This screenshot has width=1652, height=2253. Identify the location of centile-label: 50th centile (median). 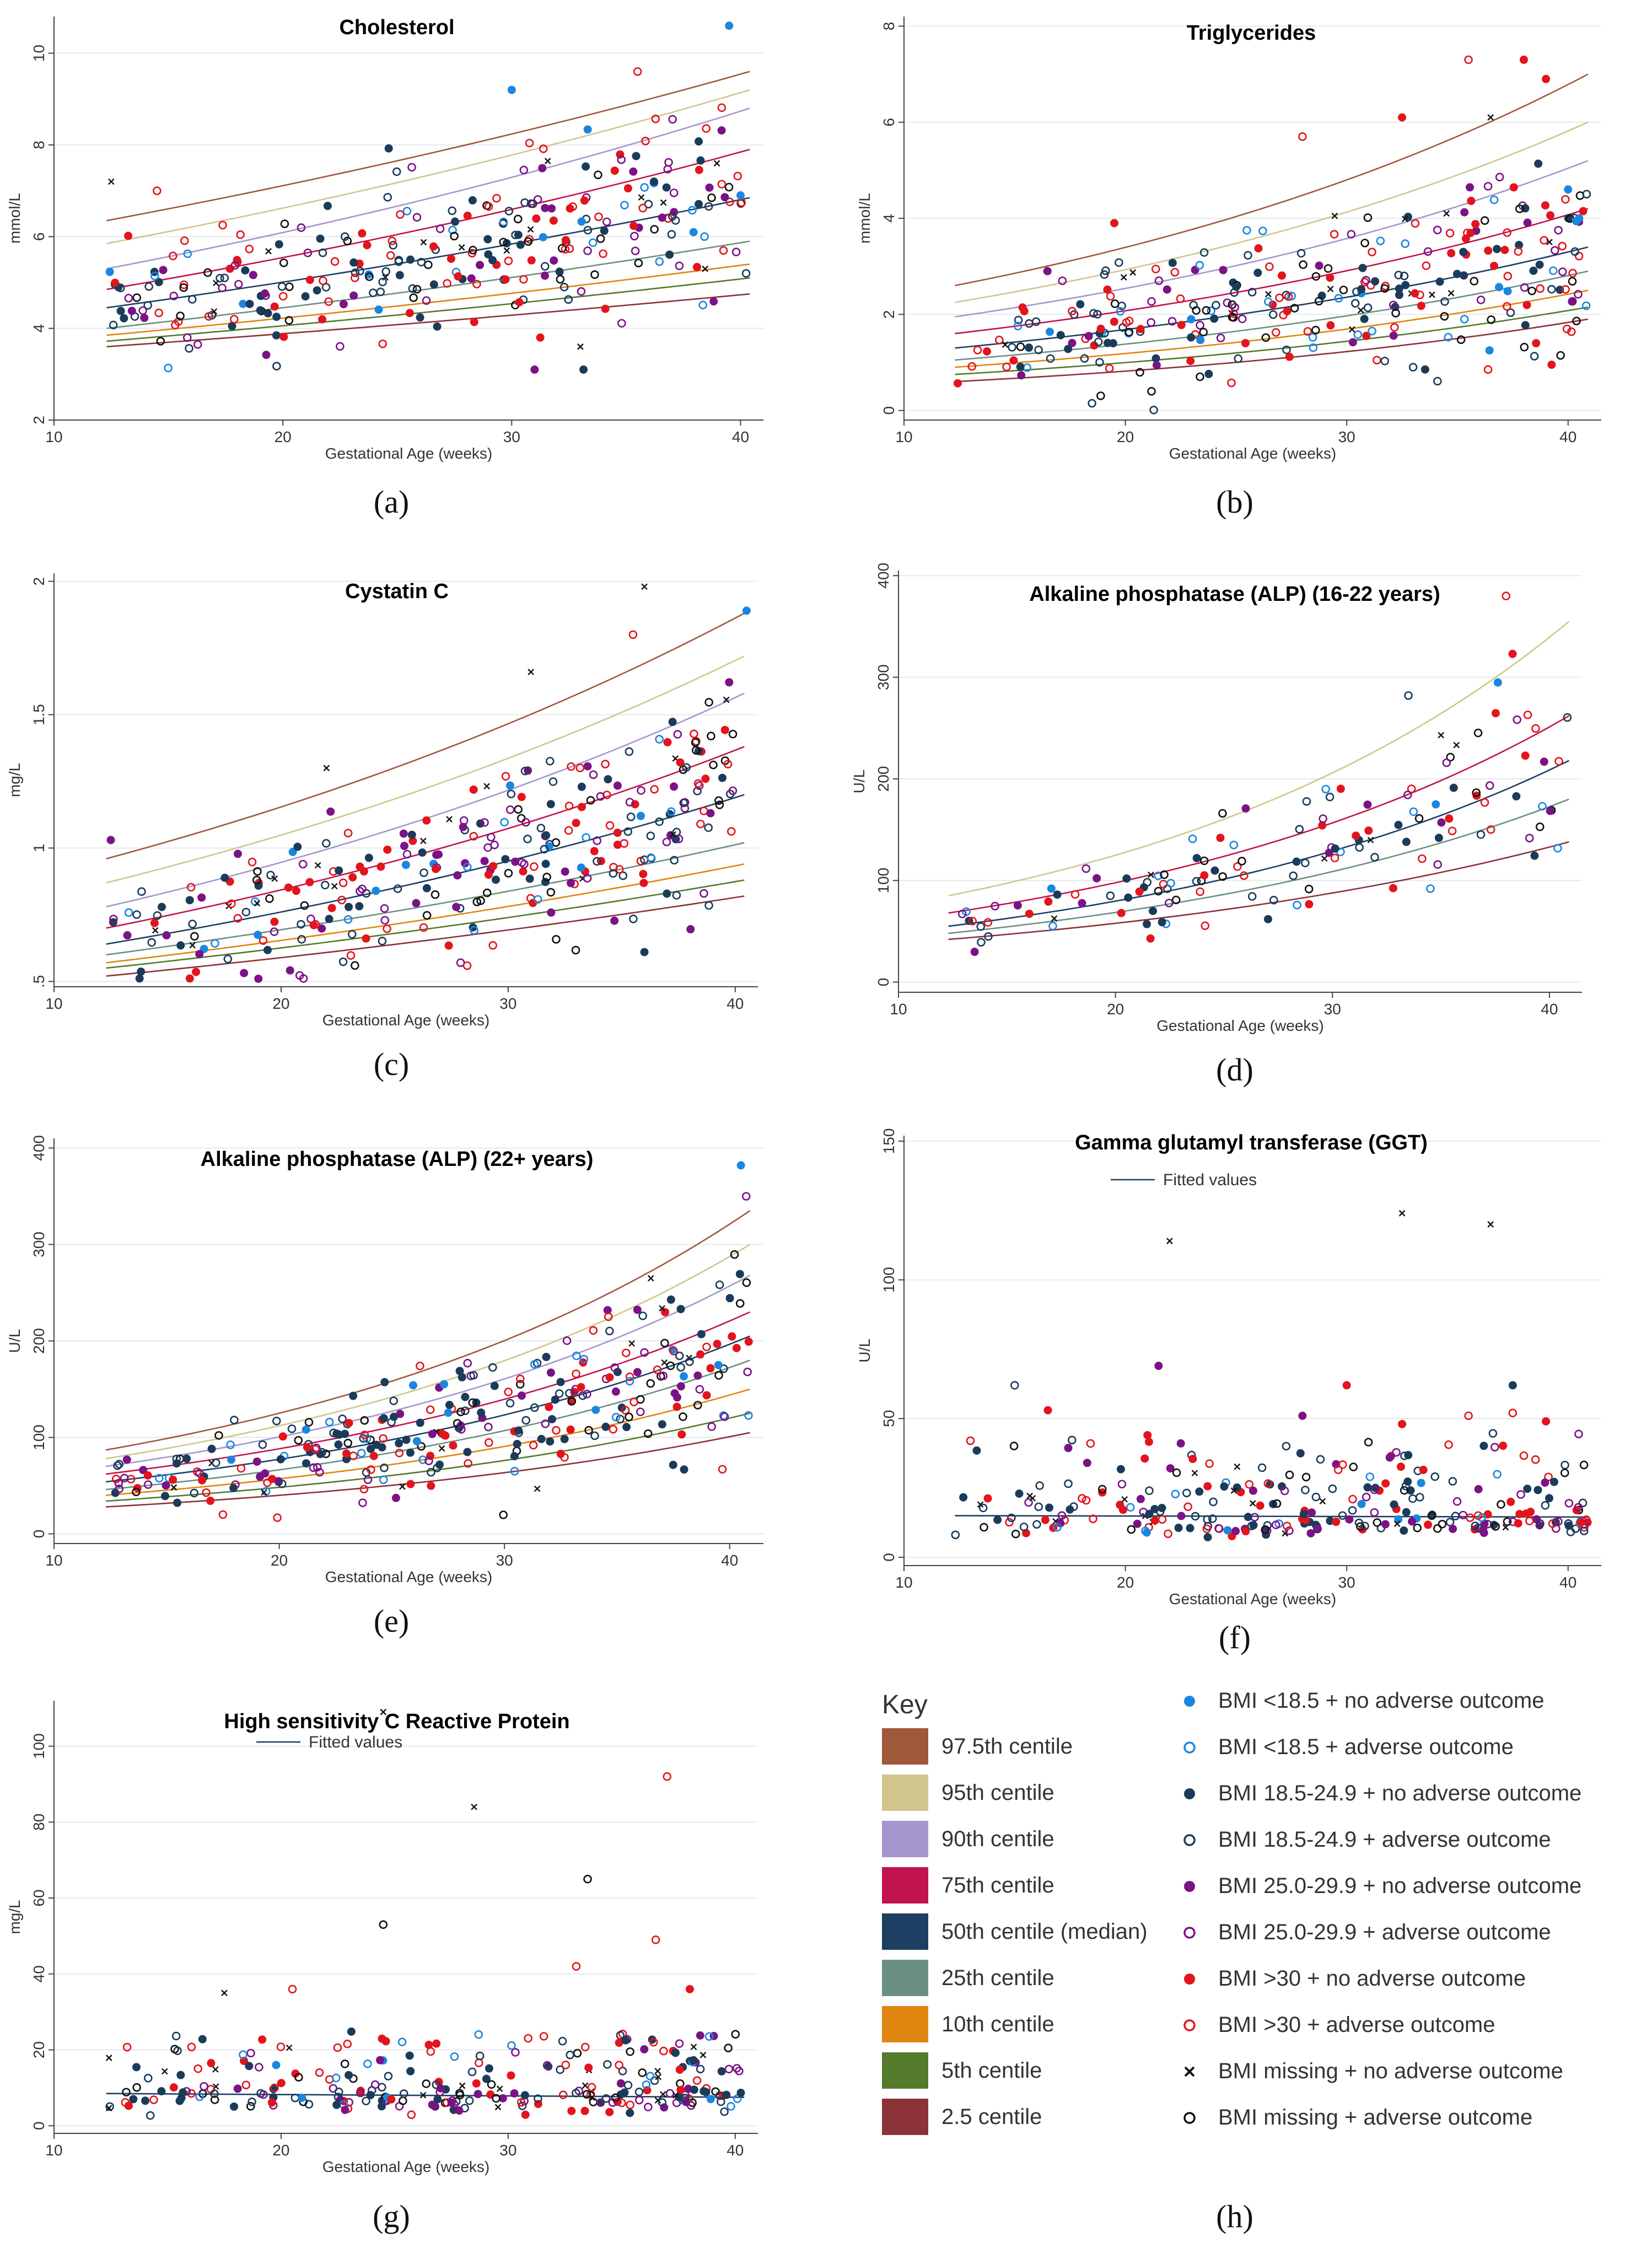
(1044, 1931).